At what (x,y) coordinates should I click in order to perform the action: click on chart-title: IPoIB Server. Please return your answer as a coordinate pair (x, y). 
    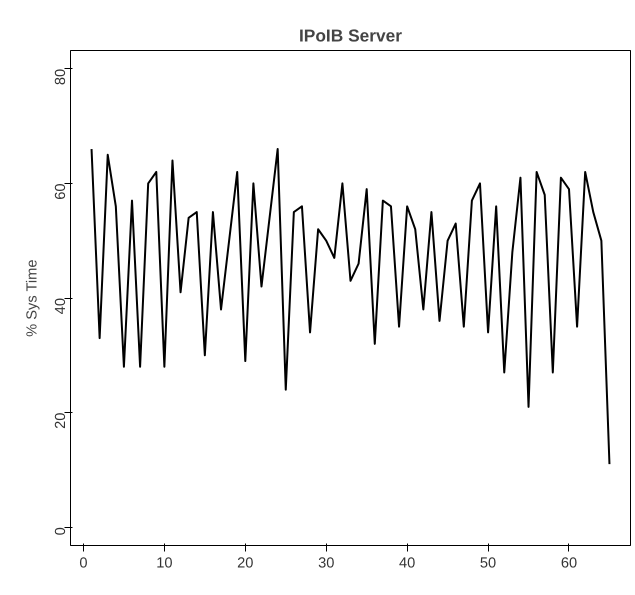
    Looking at the image, I should click on (350, 36).